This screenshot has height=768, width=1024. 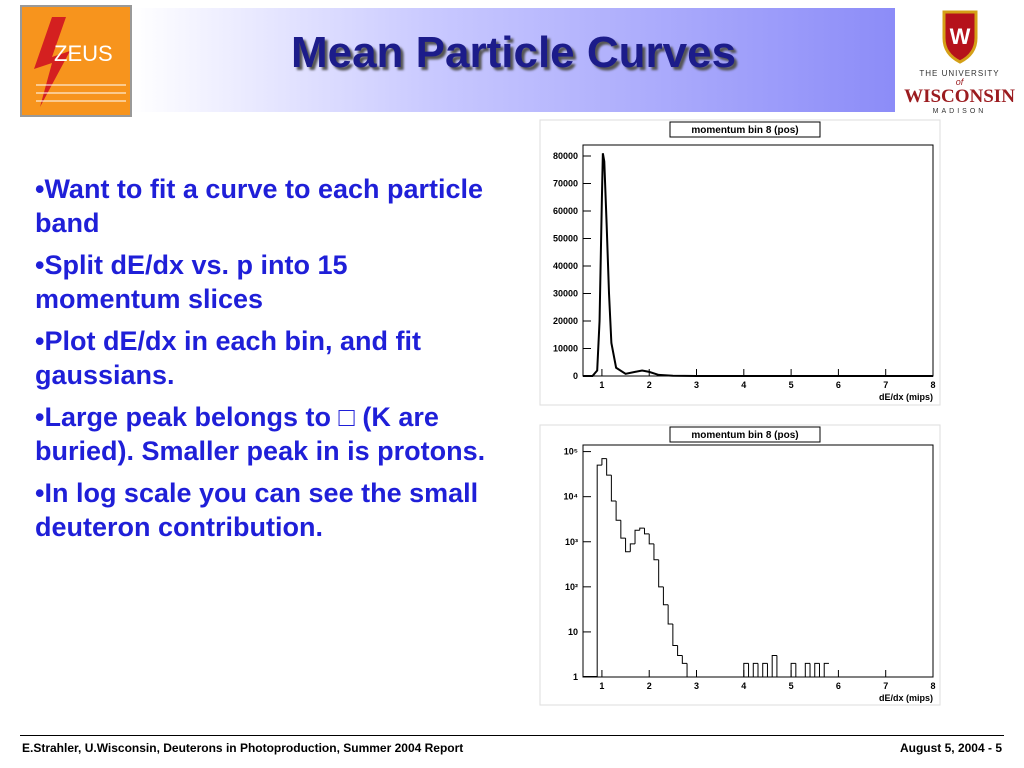 What do you see at coordinates (573, 632) in the screenshot?
I see `y-tick-label: 10` at bounding box center [573, 632].